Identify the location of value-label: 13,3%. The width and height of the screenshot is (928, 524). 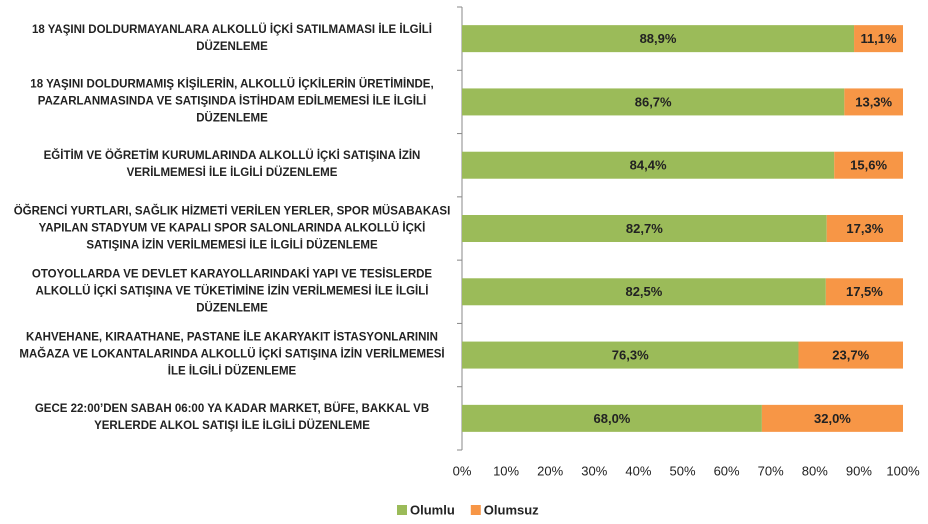
(873, 101).